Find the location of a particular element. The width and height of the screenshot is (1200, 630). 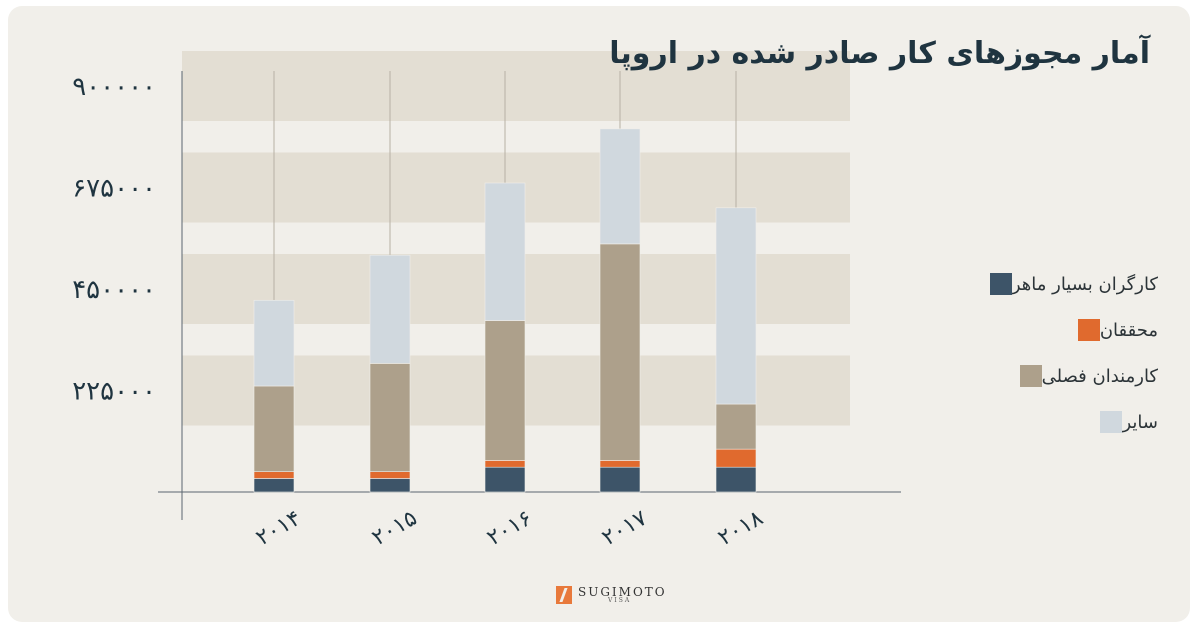

legend-label: کارگران بسیار ماهر is located at coordinates (1084, 284).